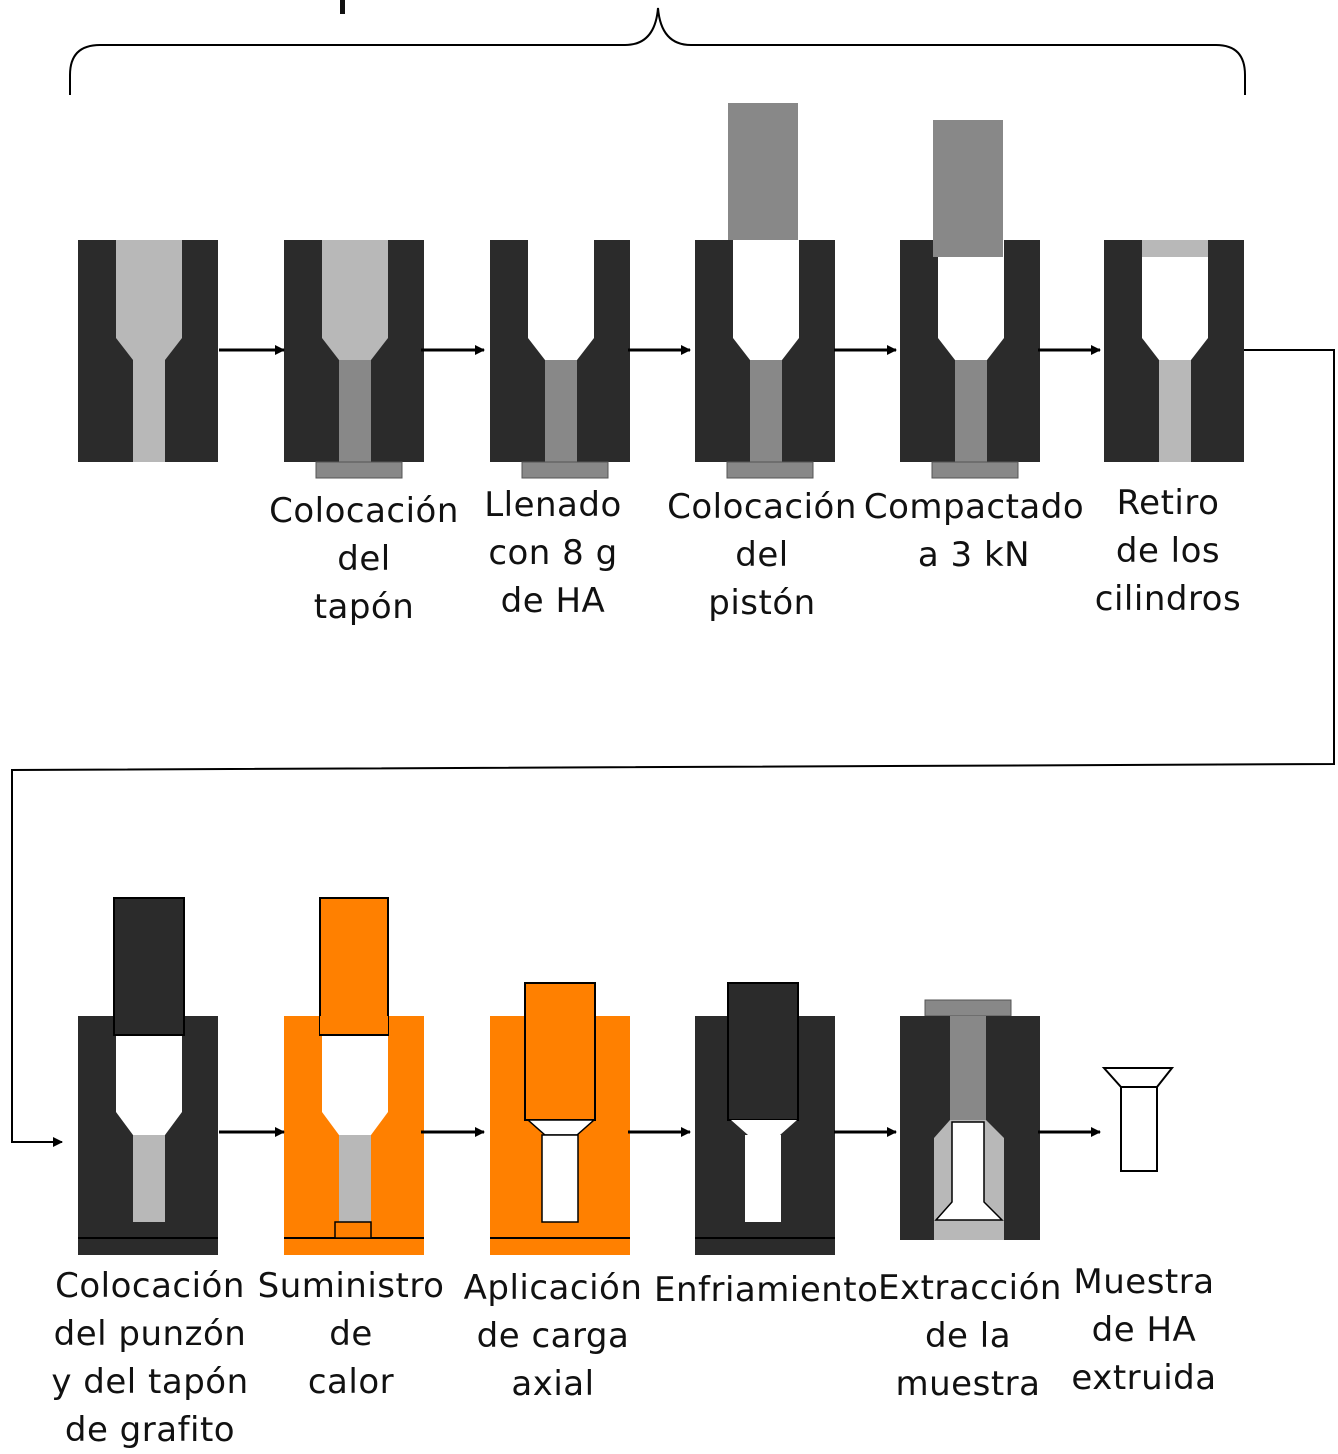 The image size is (1338, 1454). Describe the element at coordinates (364, 559) in the screenshot. I see `label-top-1: Colocación del tapón` at that location.